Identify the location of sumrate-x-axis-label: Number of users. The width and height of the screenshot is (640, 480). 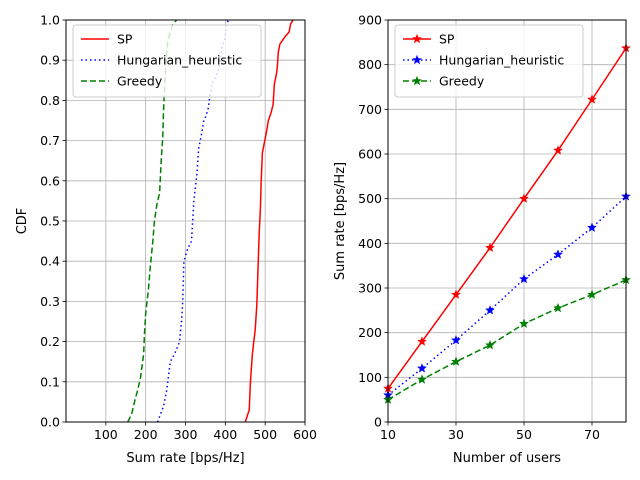
(507, 458).